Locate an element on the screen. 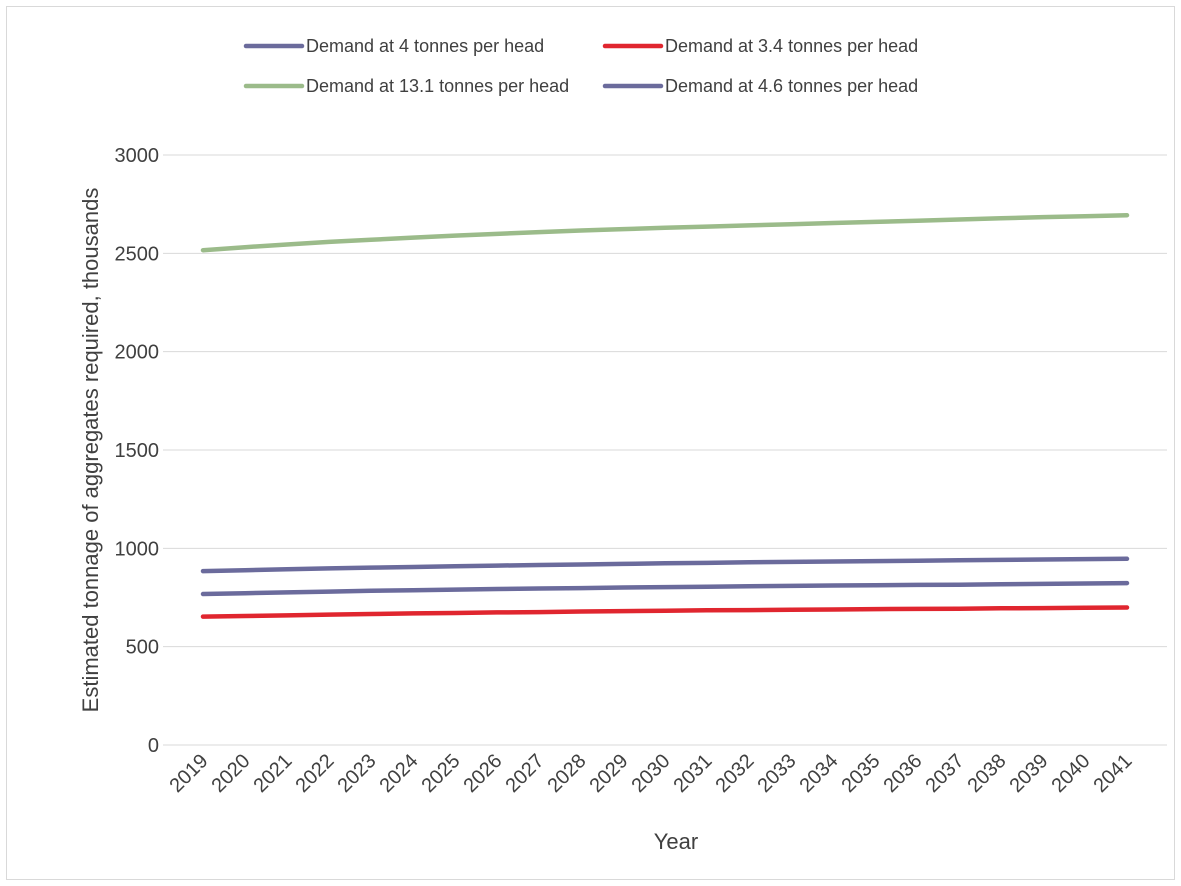 Image resolution: width=1181 pixels, height=886 pixels. x-tick-label: 2028 is located at coordinates (567, 773).